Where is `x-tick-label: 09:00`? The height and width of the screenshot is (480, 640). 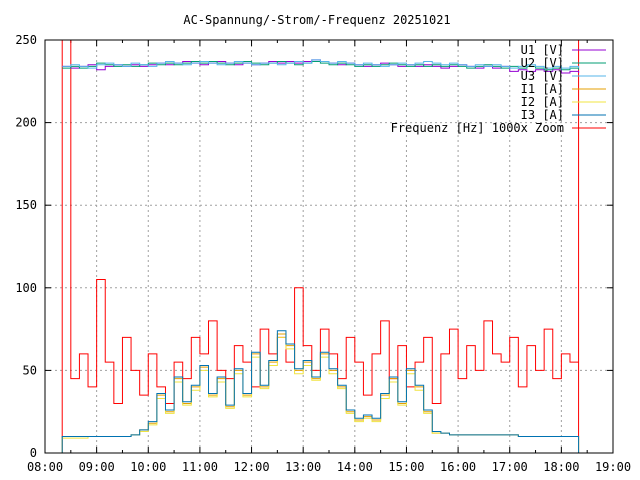 x-tick-label: 09:00 is located at coordinates (97, 467).